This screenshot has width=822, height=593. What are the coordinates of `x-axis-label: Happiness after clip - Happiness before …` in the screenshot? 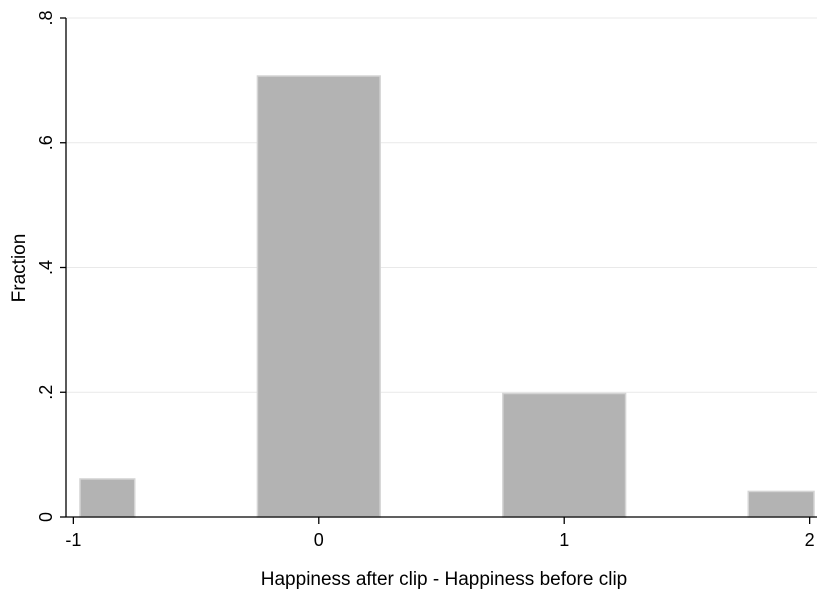 It's located at (444, 579).